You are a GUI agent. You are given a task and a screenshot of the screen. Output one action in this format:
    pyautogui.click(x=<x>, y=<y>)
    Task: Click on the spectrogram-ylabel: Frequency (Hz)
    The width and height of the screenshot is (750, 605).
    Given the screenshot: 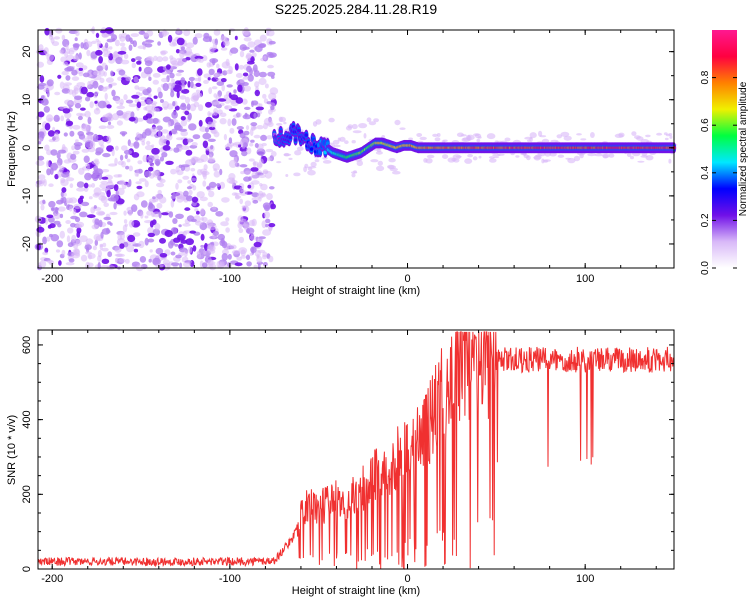 What is the action you would take?
    pyautogui.click(x=12, y=149)
    